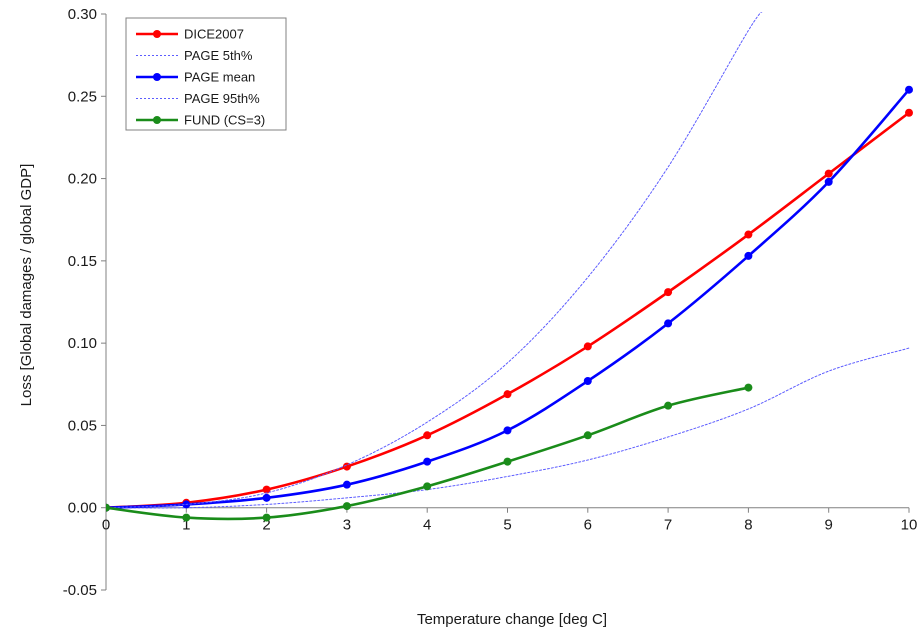 Image resolution: width=921 pixels, height=632 pixels. Describe the element at coordinates (106, 525) in the screenshot. I see `x-tick-label: 0` at that location.